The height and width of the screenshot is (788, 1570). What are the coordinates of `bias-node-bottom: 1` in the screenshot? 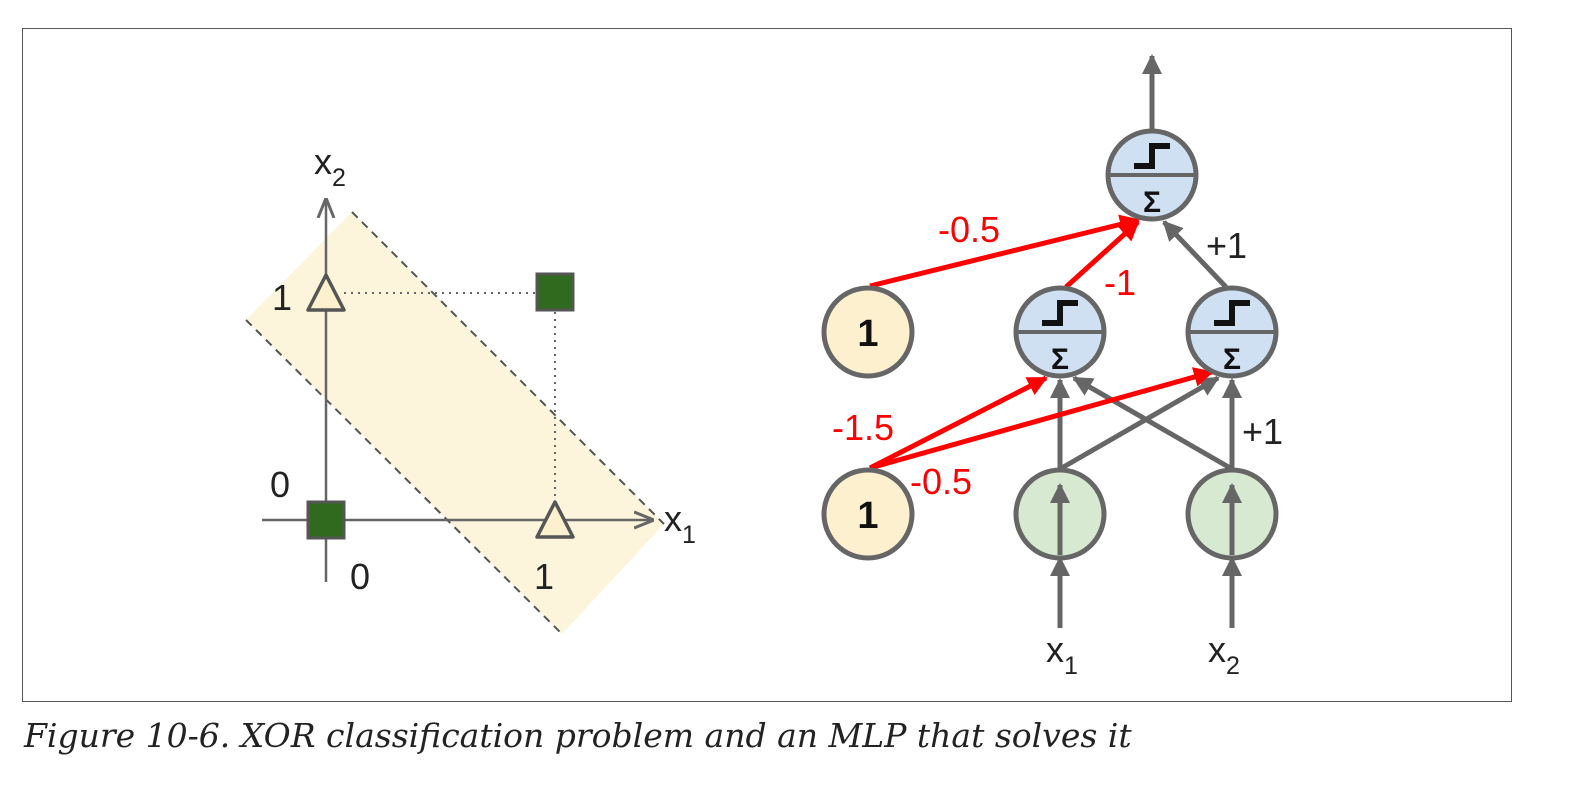 It's located at (868, 514).